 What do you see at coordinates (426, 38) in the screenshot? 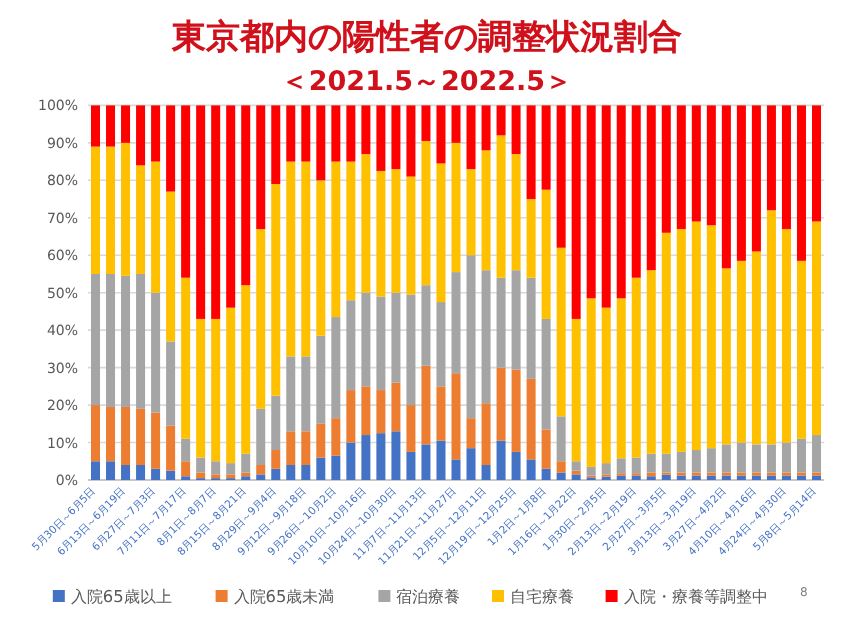
I see `chart-title: 東京都内の陽性者の調整状況割合` at bounding box center [426, 38].